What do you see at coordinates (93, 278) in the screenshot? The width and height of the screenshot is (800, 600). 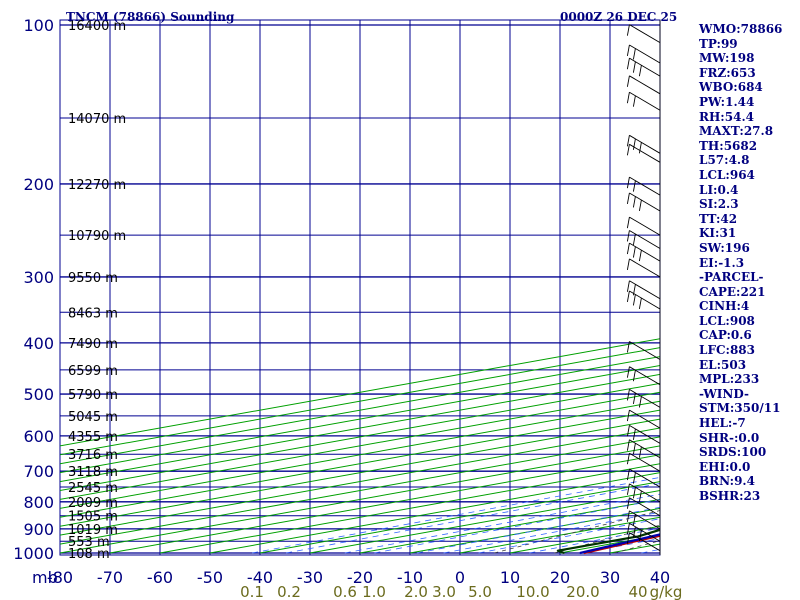 I see `height-label: 9550 m` at bounding box center [93, 278].